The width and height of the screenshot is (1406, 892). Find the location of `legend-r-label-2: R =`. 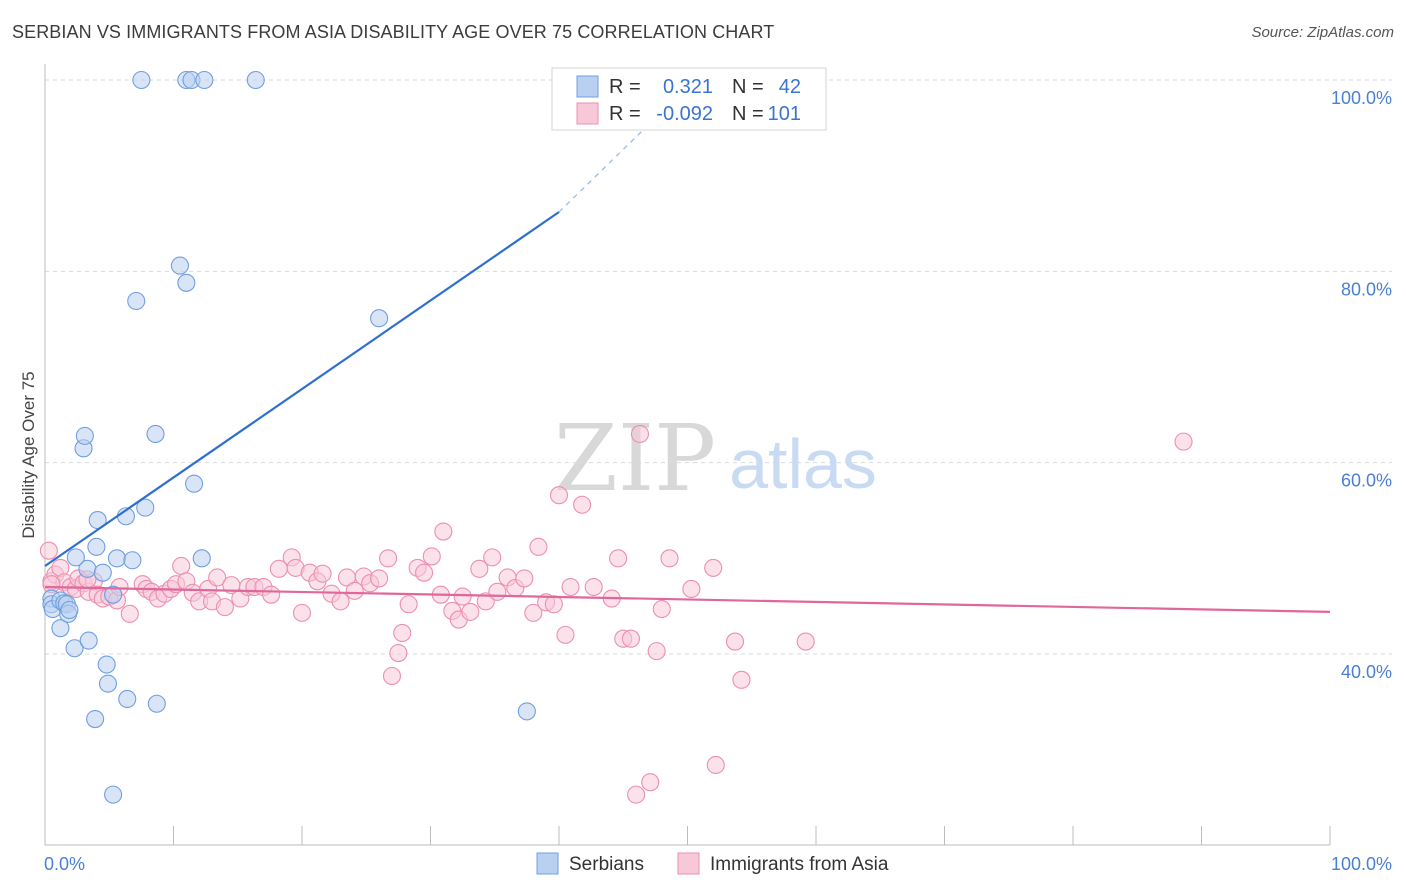

legend-r-label-2: R = is located at coordinates (625, 114).